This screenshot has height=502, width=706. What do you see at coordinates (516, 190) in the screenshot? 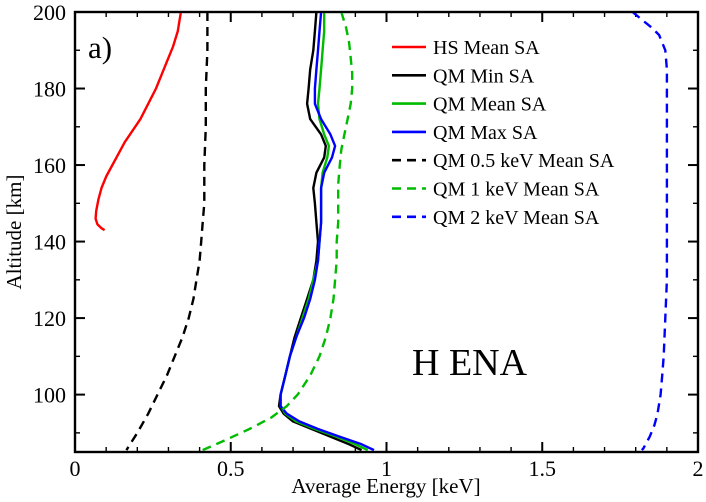
I see `legend-label: QM 1 keV Mean SA` at bounding box center [516, 190].